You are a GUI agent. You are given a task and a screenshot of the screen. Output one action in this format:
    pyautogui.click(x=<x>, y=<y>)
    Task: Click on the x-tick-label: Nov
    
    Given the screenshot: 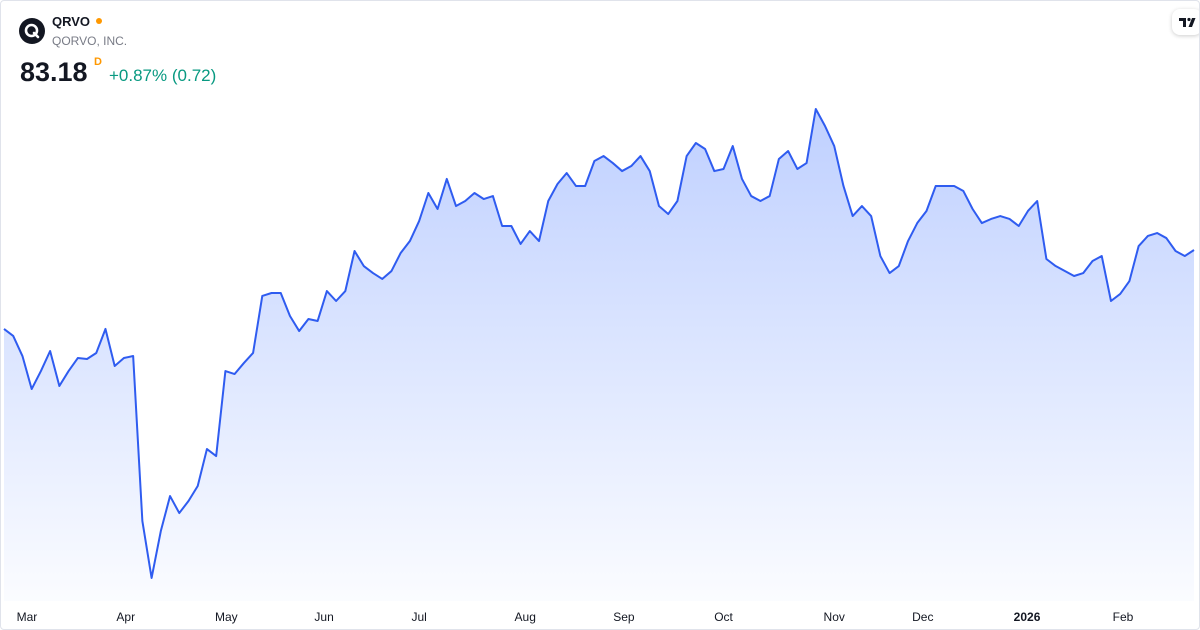 What is the action you would take?
    pyautogui.click(x=834, y=617)
    